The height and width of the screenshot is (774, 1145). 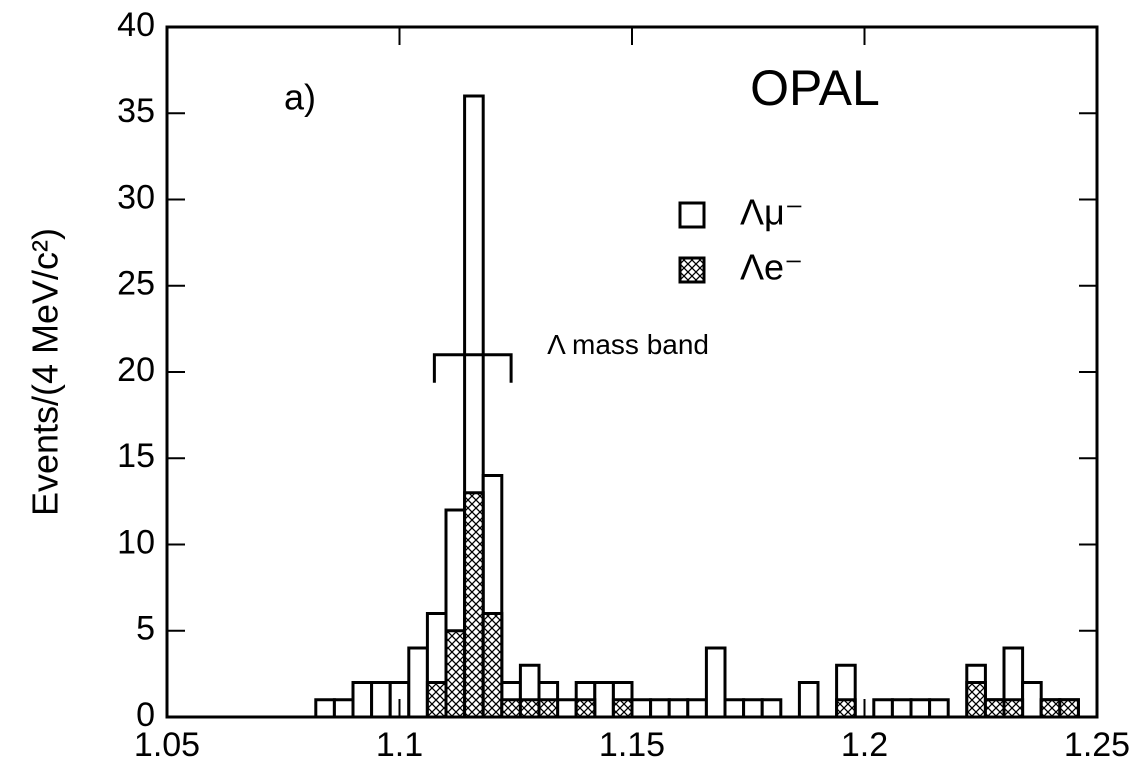 What do you see at coordinates (45, 372) in the screenshot?
I see `y-axis-label: Events/(4 MeV/c²)` at bounding box center [45, 372].